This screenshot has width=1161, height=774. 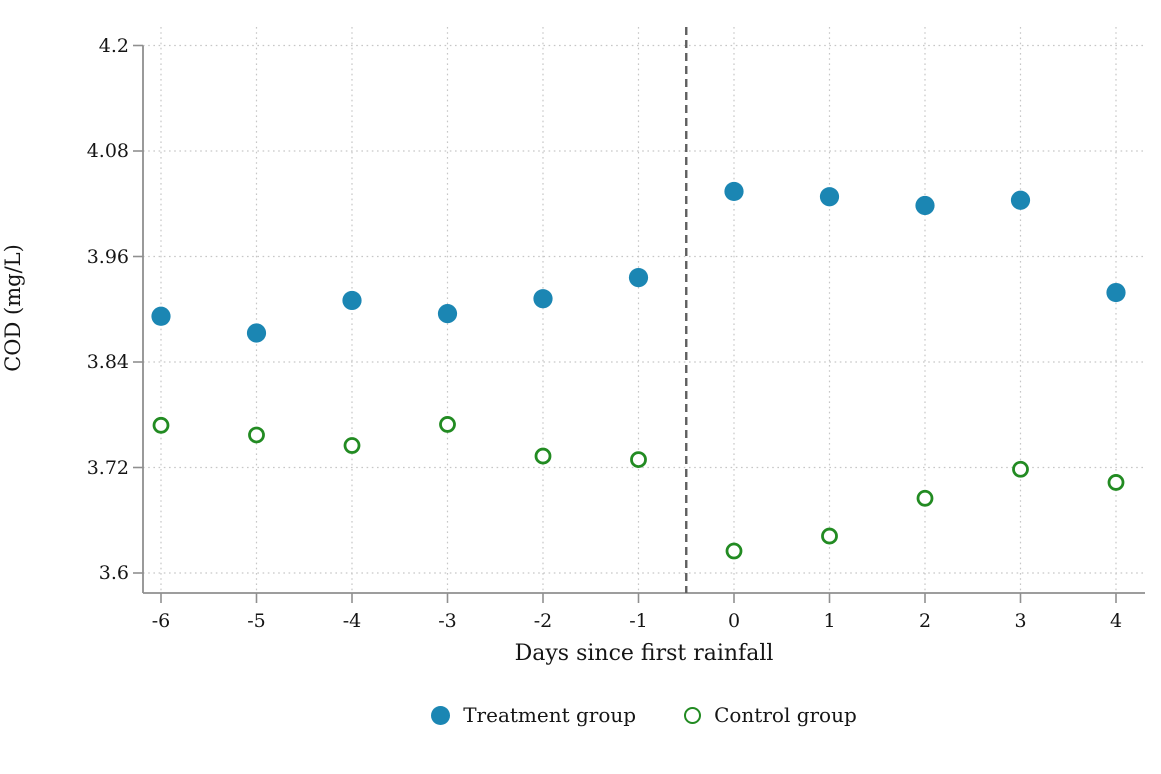 What do you see at coordinates (1116, 621) in the screenshot?
I see `x-tick-label: 4` at bounding box center [1116, 621].